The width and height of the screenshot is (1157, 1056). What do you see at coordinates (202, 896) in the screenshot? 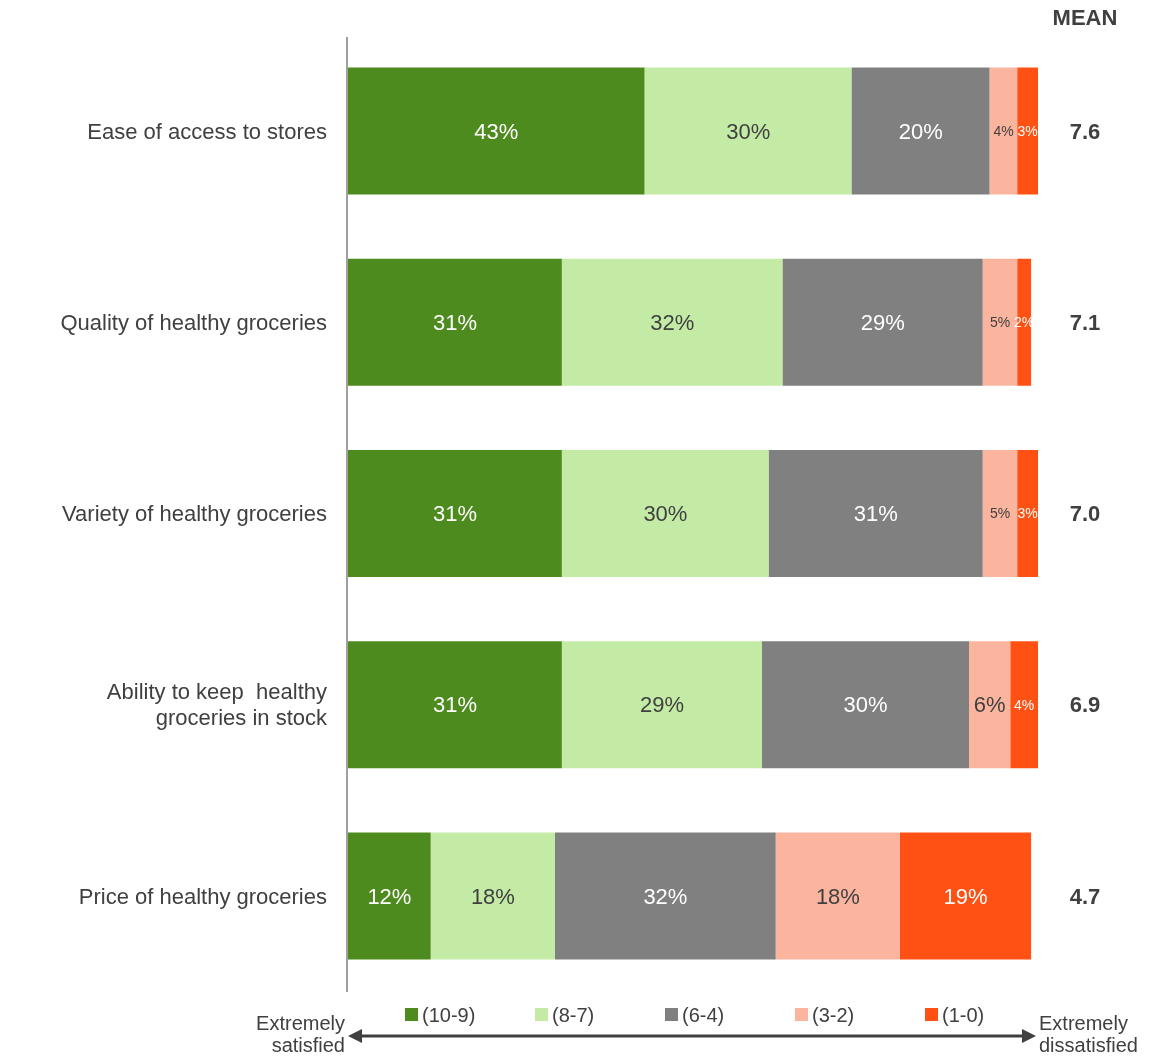
I see `y-tick-label: Price of healthy groceries` at bounding box center [202, 896].